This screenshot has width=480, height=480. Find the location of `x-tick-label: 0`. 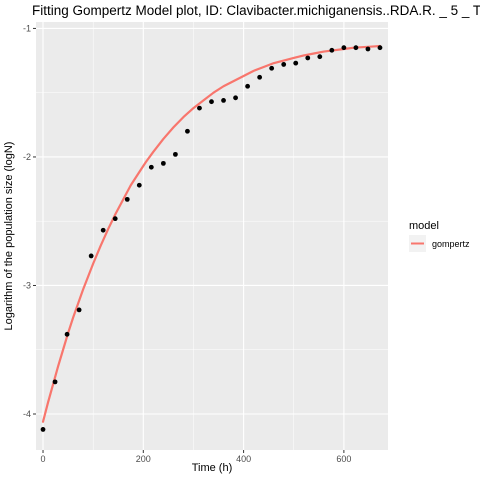

x-tick-label: 0 is located at coordinates (43, 459).